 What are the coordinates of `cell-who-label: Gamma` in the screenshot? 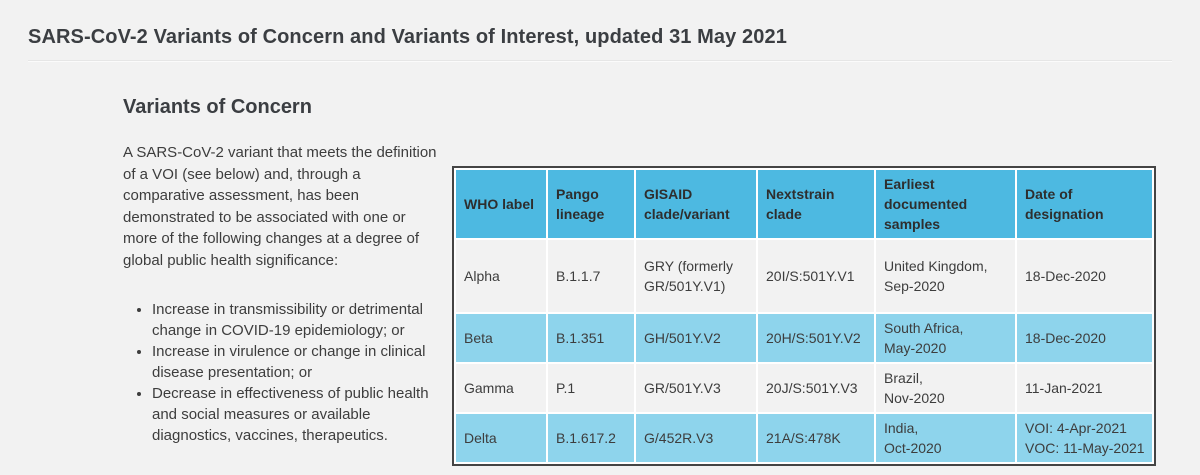 It's located at (501, 388).